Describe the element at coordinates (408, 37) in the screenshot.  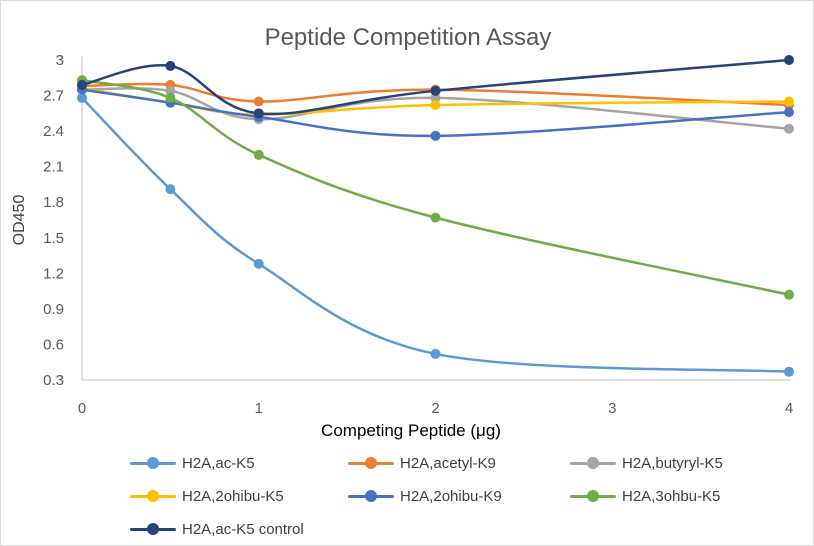
I see `chart-title: Peptide Competition Assay` at that location.